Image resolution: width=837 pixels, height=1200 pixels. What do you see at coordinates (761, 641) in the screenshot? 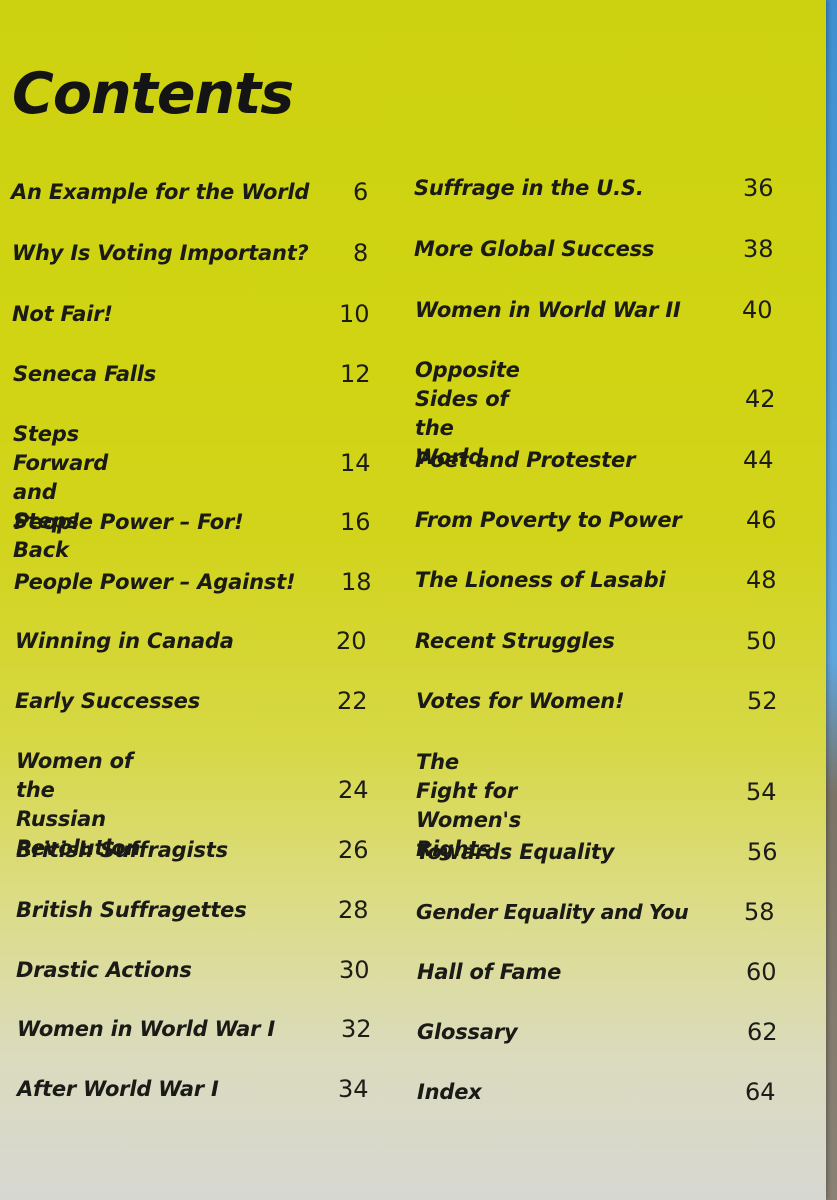
I see `toc-entry-page: 50` at bounding box center [761, 641].